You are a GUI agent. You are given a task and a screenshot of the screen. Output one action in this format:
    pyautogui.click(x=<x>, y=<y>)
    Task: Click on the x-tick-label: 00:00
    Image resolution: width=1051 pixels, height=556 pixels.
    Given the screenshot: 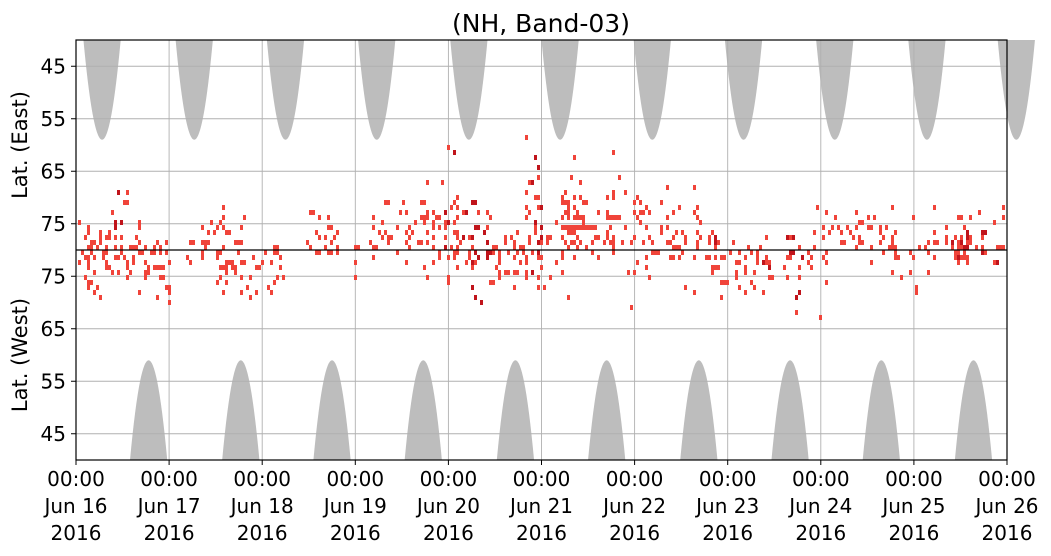 What is the action you would take?
    pyautogui.click(x=355, y=479)
    